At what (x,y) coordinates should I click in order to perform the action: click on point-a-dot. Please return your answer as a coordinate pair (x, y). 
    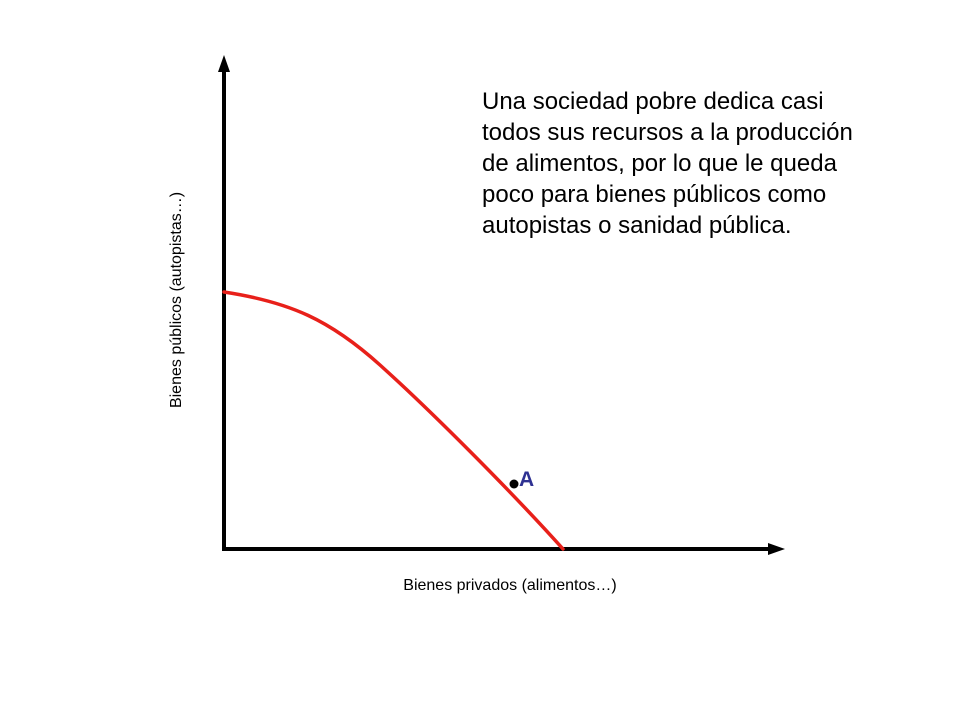
    Looking at the image, I should click on (514, 484).